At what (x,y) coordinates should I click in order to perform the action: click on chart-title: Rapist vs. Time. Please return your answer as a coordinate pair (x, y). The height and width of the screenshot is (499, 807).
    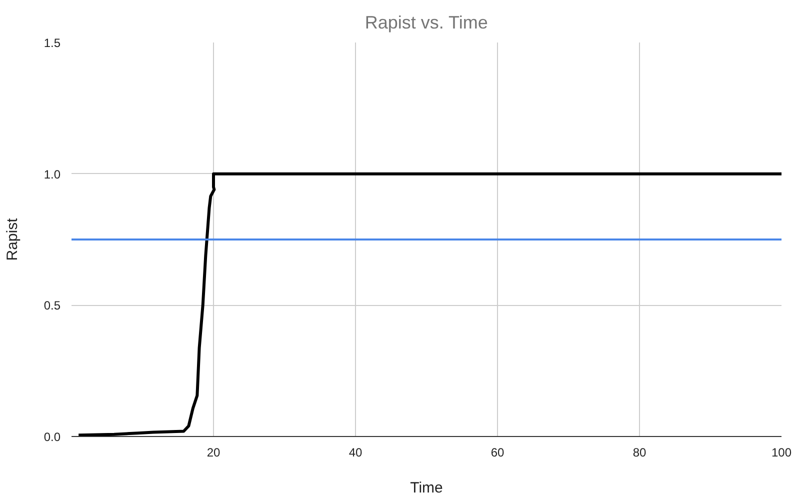
    Looking at the image, I should click on (426, 22).